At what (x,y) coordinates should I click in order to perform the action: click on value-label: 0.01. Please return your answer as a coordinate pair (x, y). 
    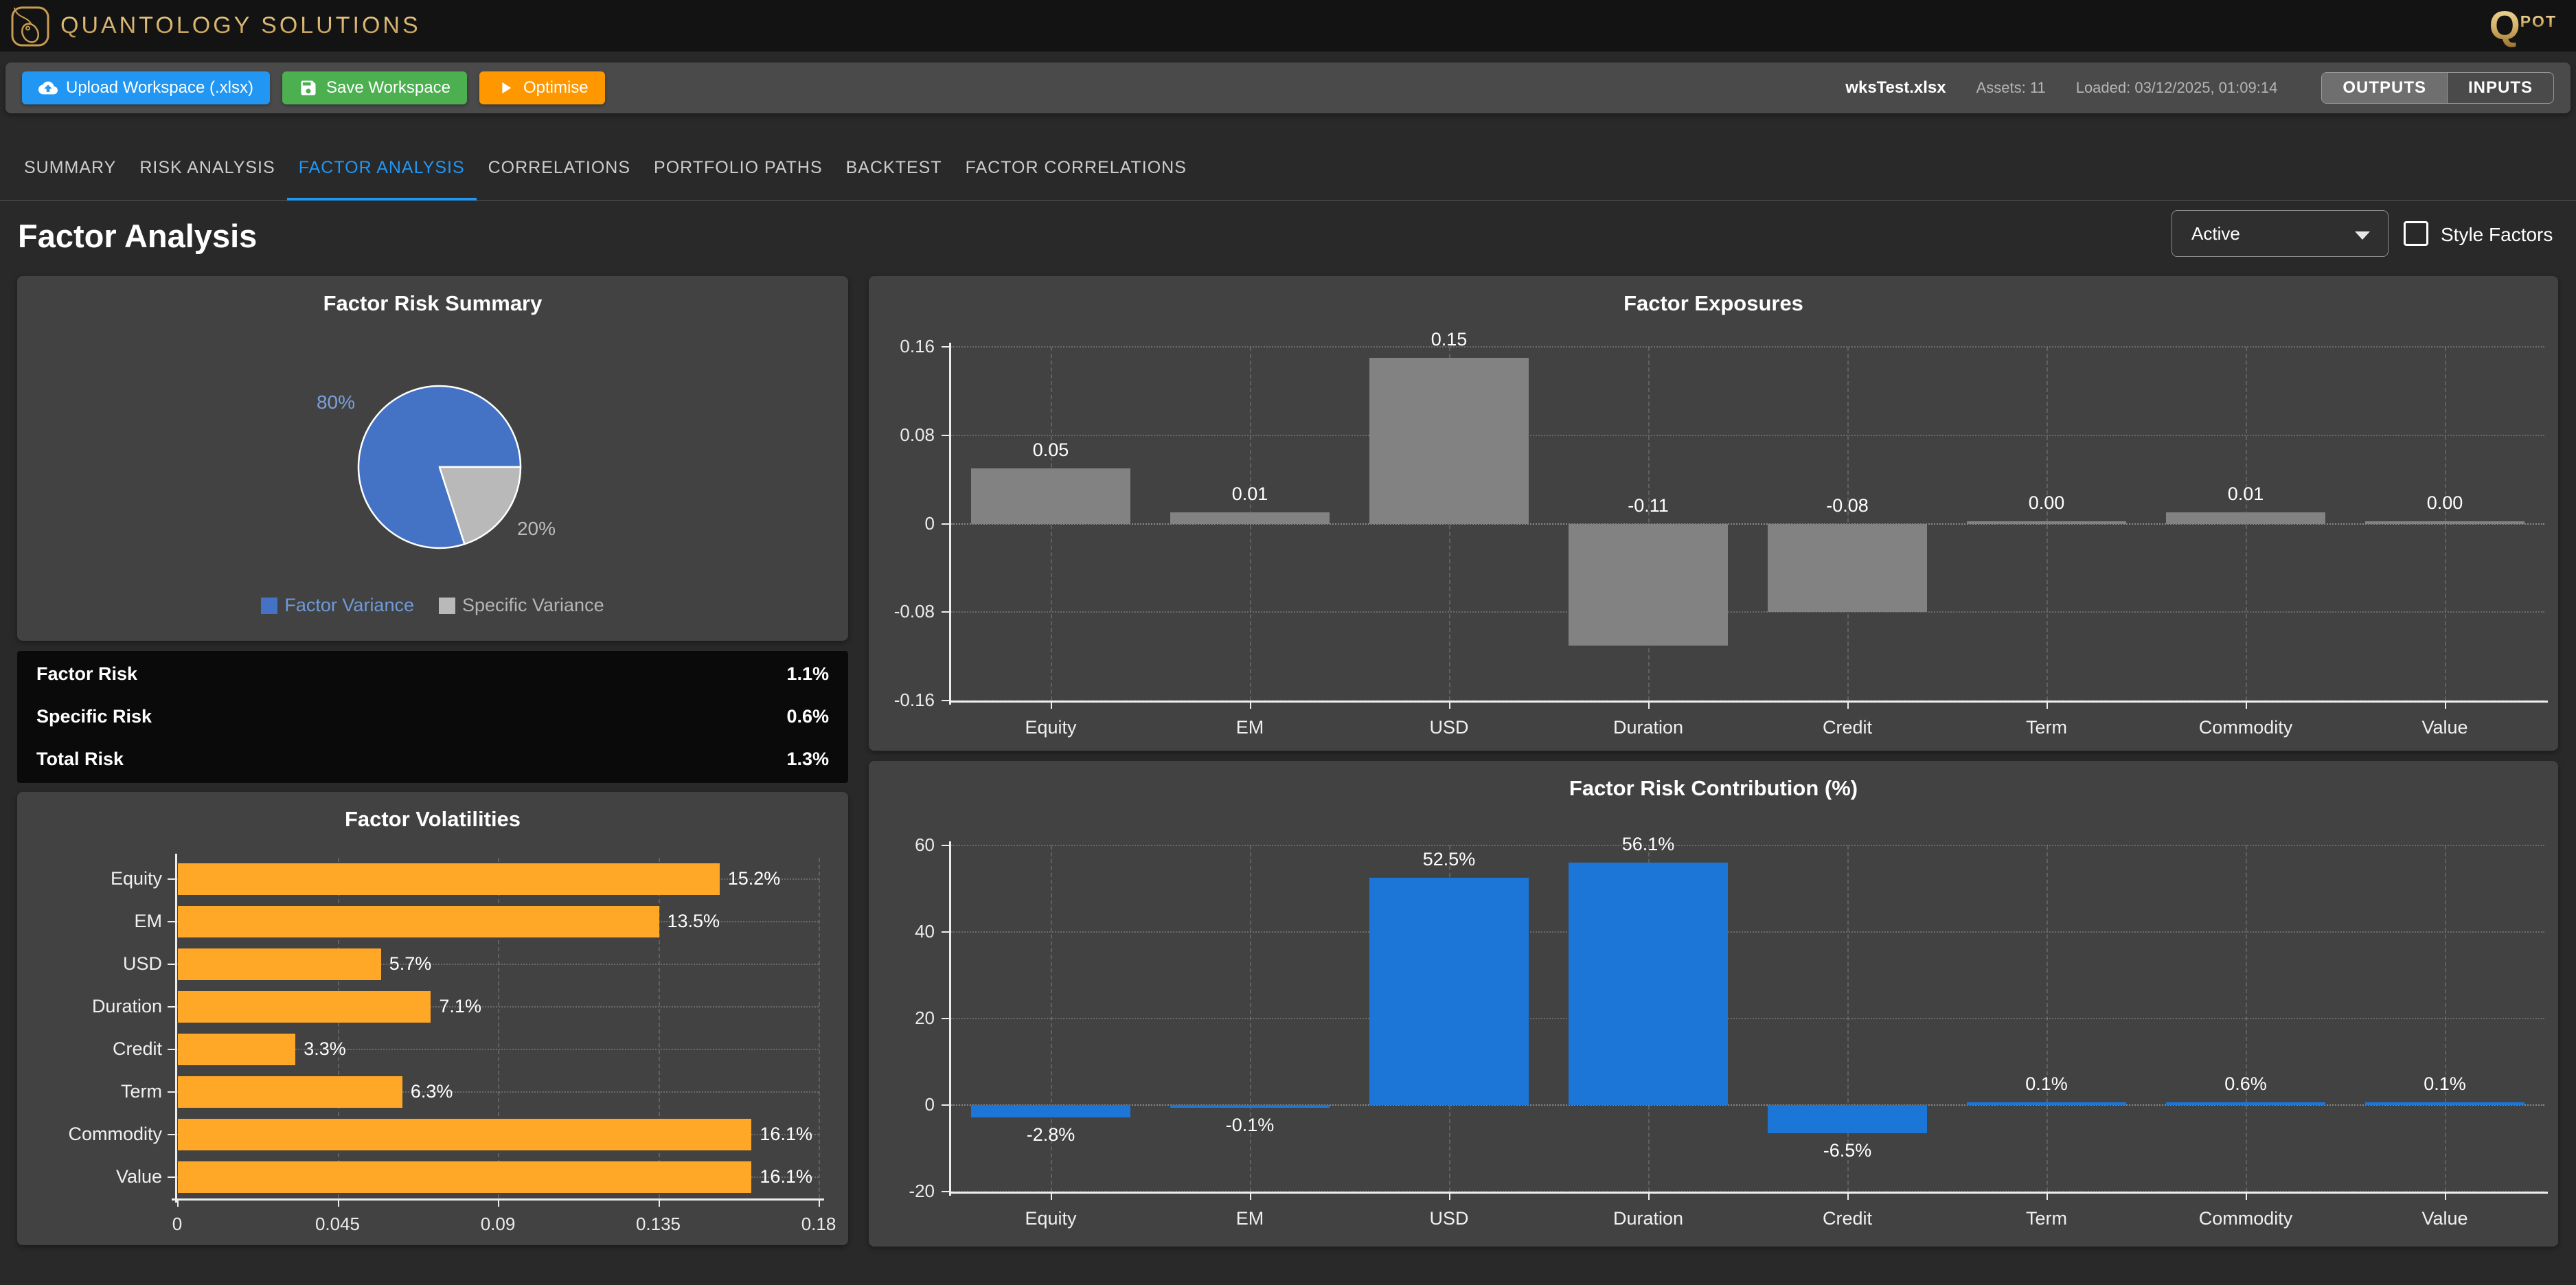
    Looking at the image, I should click on (2245, 494).